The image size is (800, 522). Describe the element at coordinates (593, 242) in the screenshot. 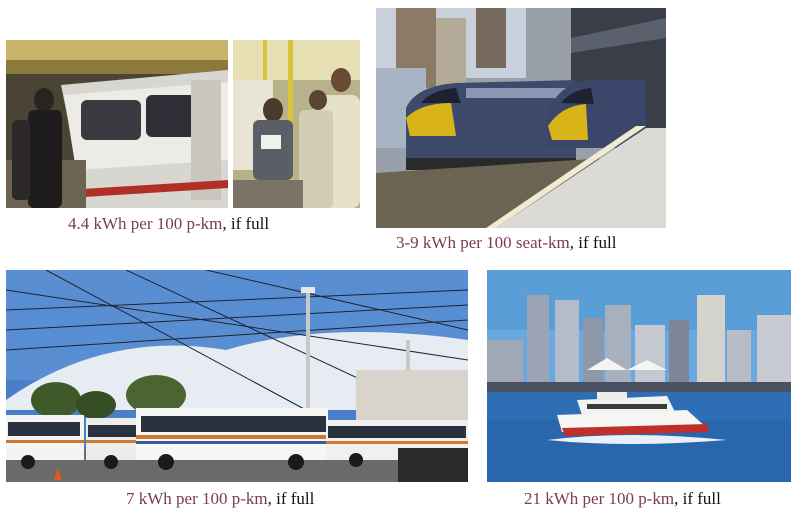

I see `train-caption-suffix: , if full` at that location.